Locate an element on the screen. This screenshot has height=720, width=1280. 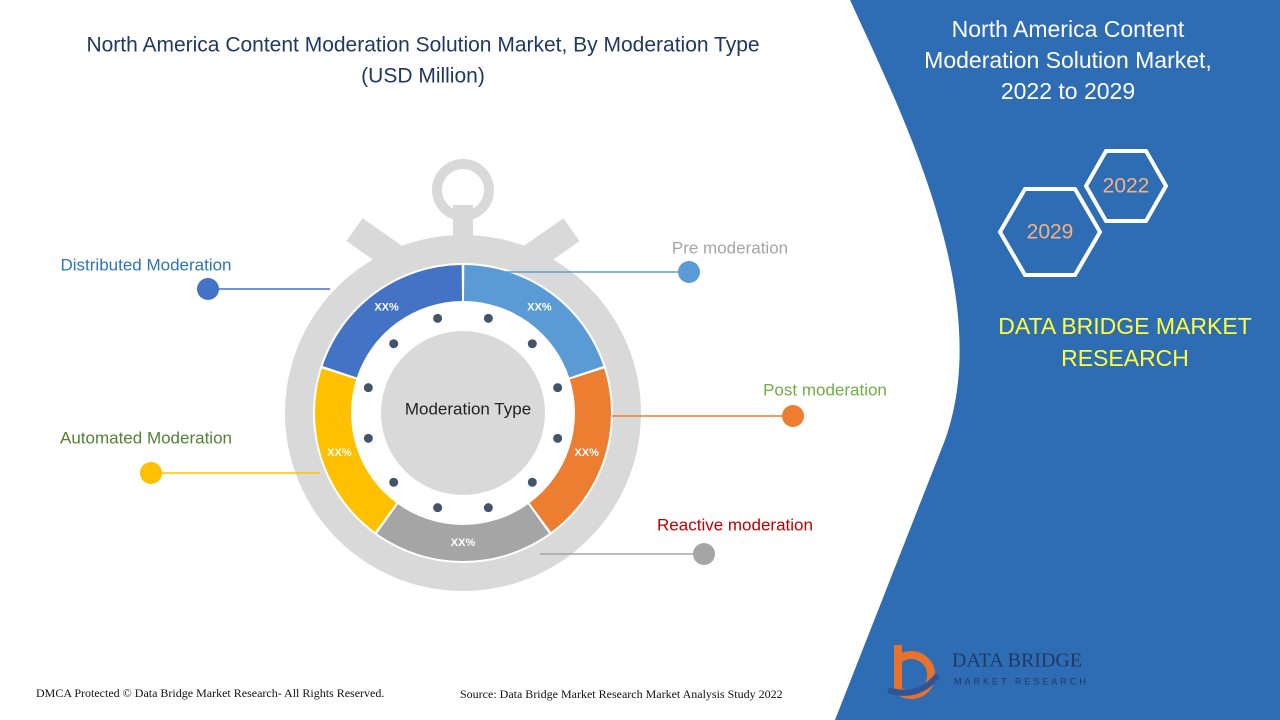
year-label: 2029 is located at coordinates (1050, 232).